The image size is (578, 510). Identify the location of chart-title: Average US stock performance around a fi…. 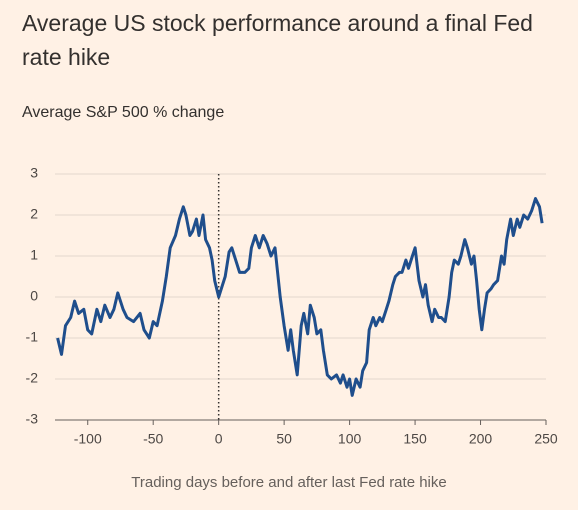
(277, 40).